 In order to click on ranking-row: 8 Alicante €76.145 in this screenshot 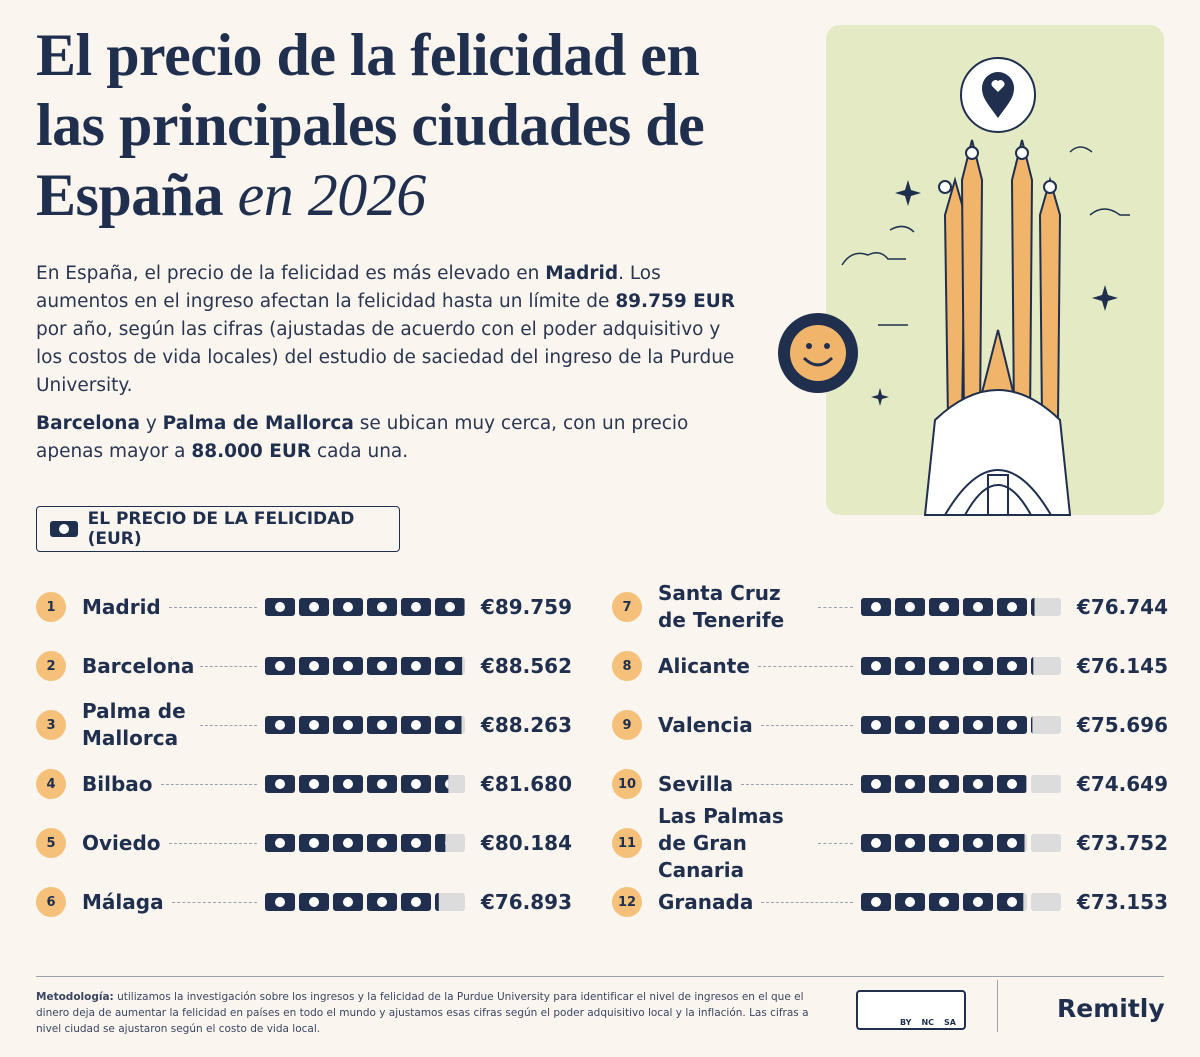, I will do `click(890, 666)`.